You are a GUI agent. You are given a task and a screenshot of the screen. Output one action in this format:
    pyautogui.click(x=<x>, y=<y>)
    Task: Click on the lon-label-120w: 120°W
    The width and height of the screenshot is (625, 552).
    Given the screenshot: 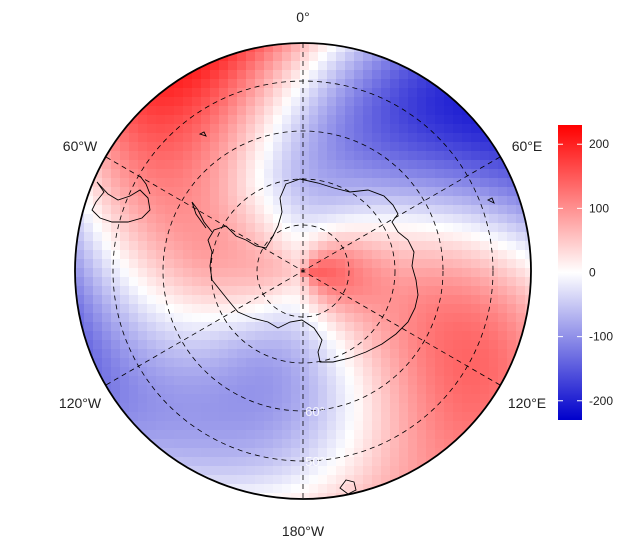 What is the action you would take?
    pyautogui.click(x=80, y=403)
    